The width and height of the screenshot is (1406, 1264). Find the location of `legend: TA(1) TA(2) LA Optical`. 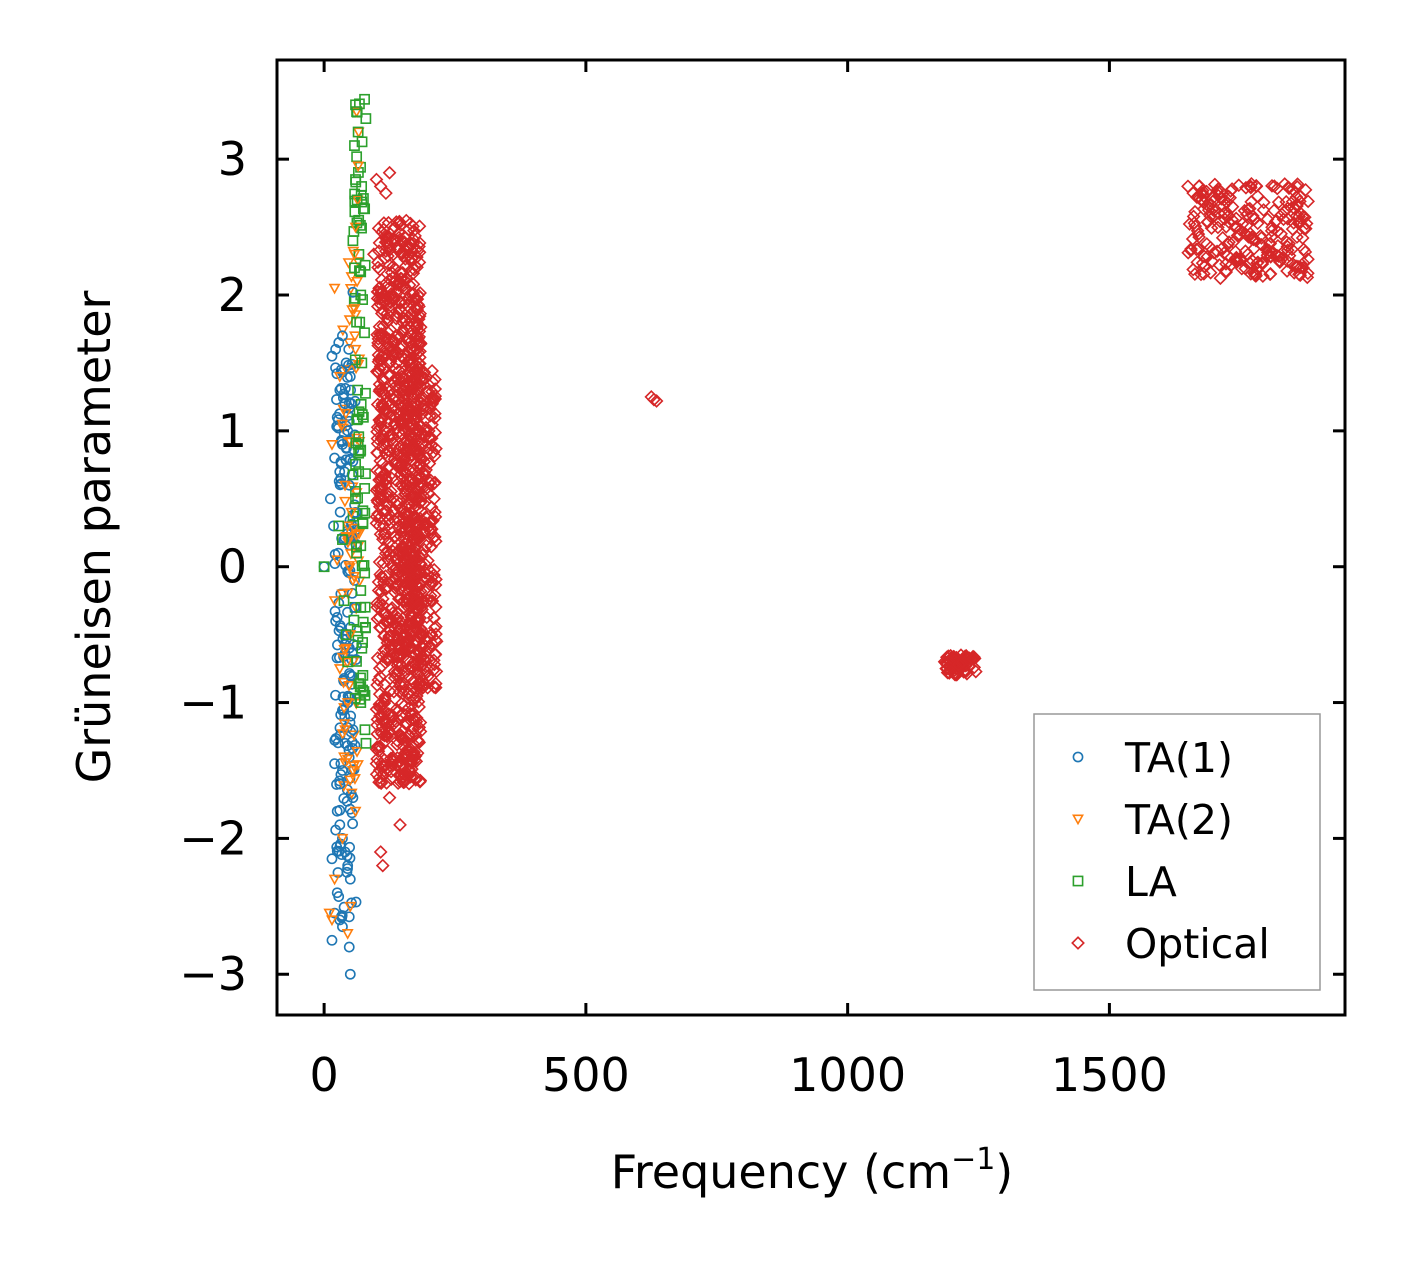

legend: TA(1) TA(2) LA Optical is located at coordinates (1177, 852).